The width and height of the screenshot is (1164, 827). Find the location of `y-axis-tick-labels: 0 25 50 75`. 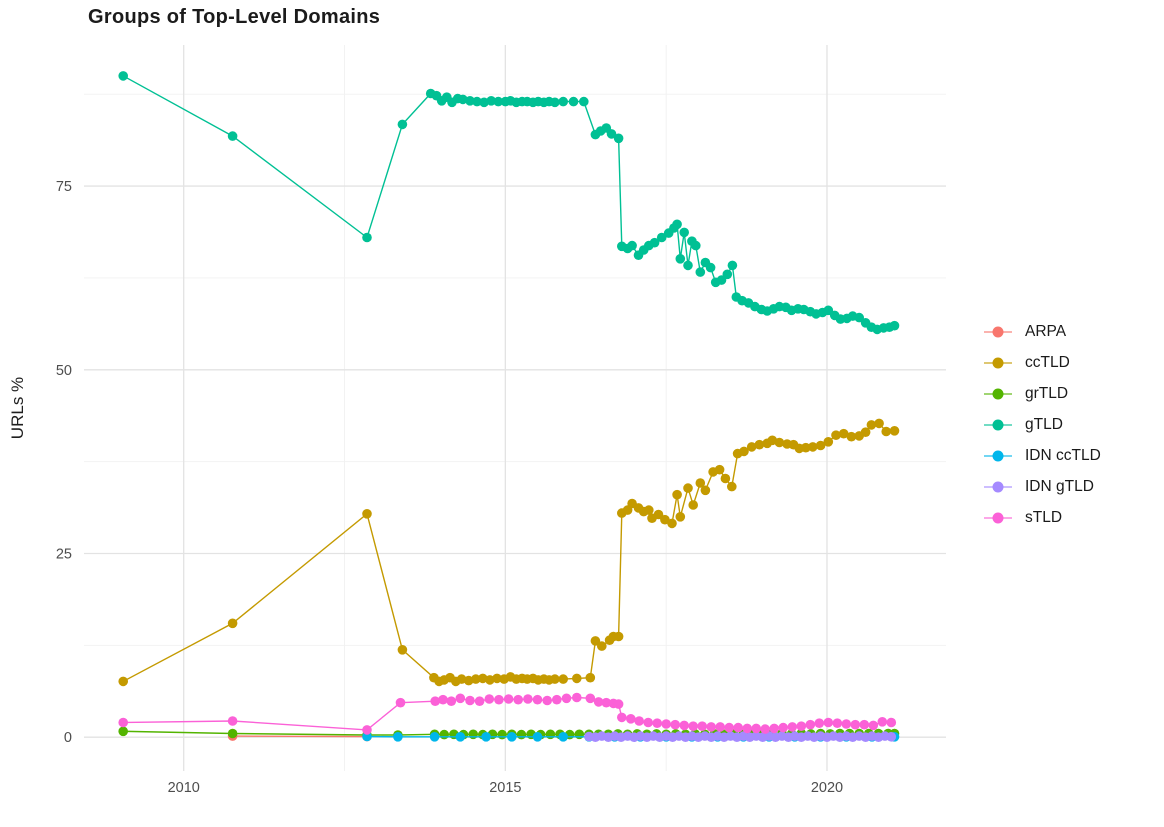

y-axis-tick-labels: 0 25 50 75 is located at coordinates (64, 462).